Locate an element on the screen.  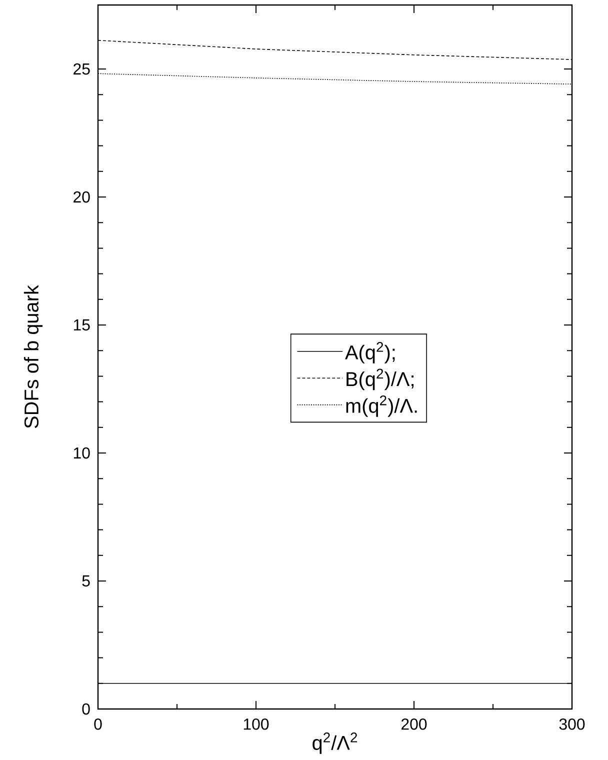
x-tick-label: 100 is located at coordinates (256, 724).